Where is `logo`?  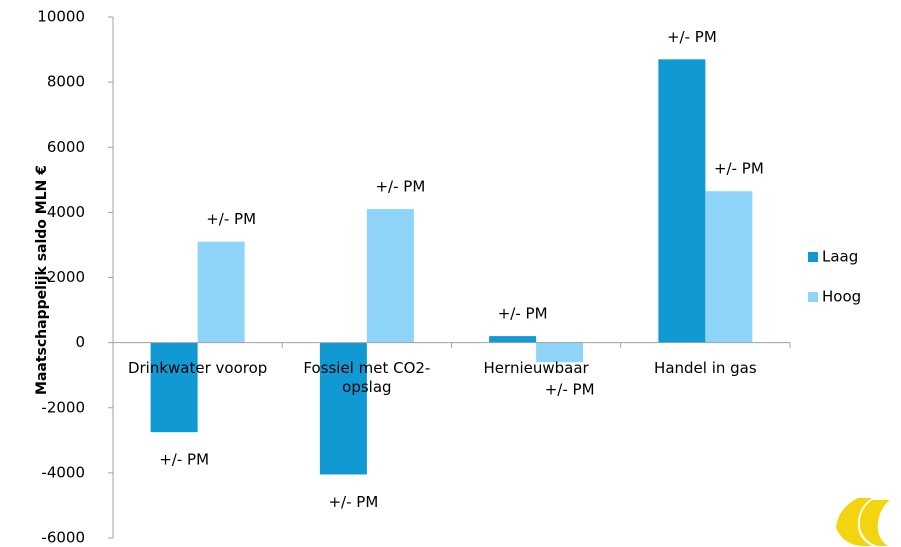 logo is located at coordinates (863, 522).